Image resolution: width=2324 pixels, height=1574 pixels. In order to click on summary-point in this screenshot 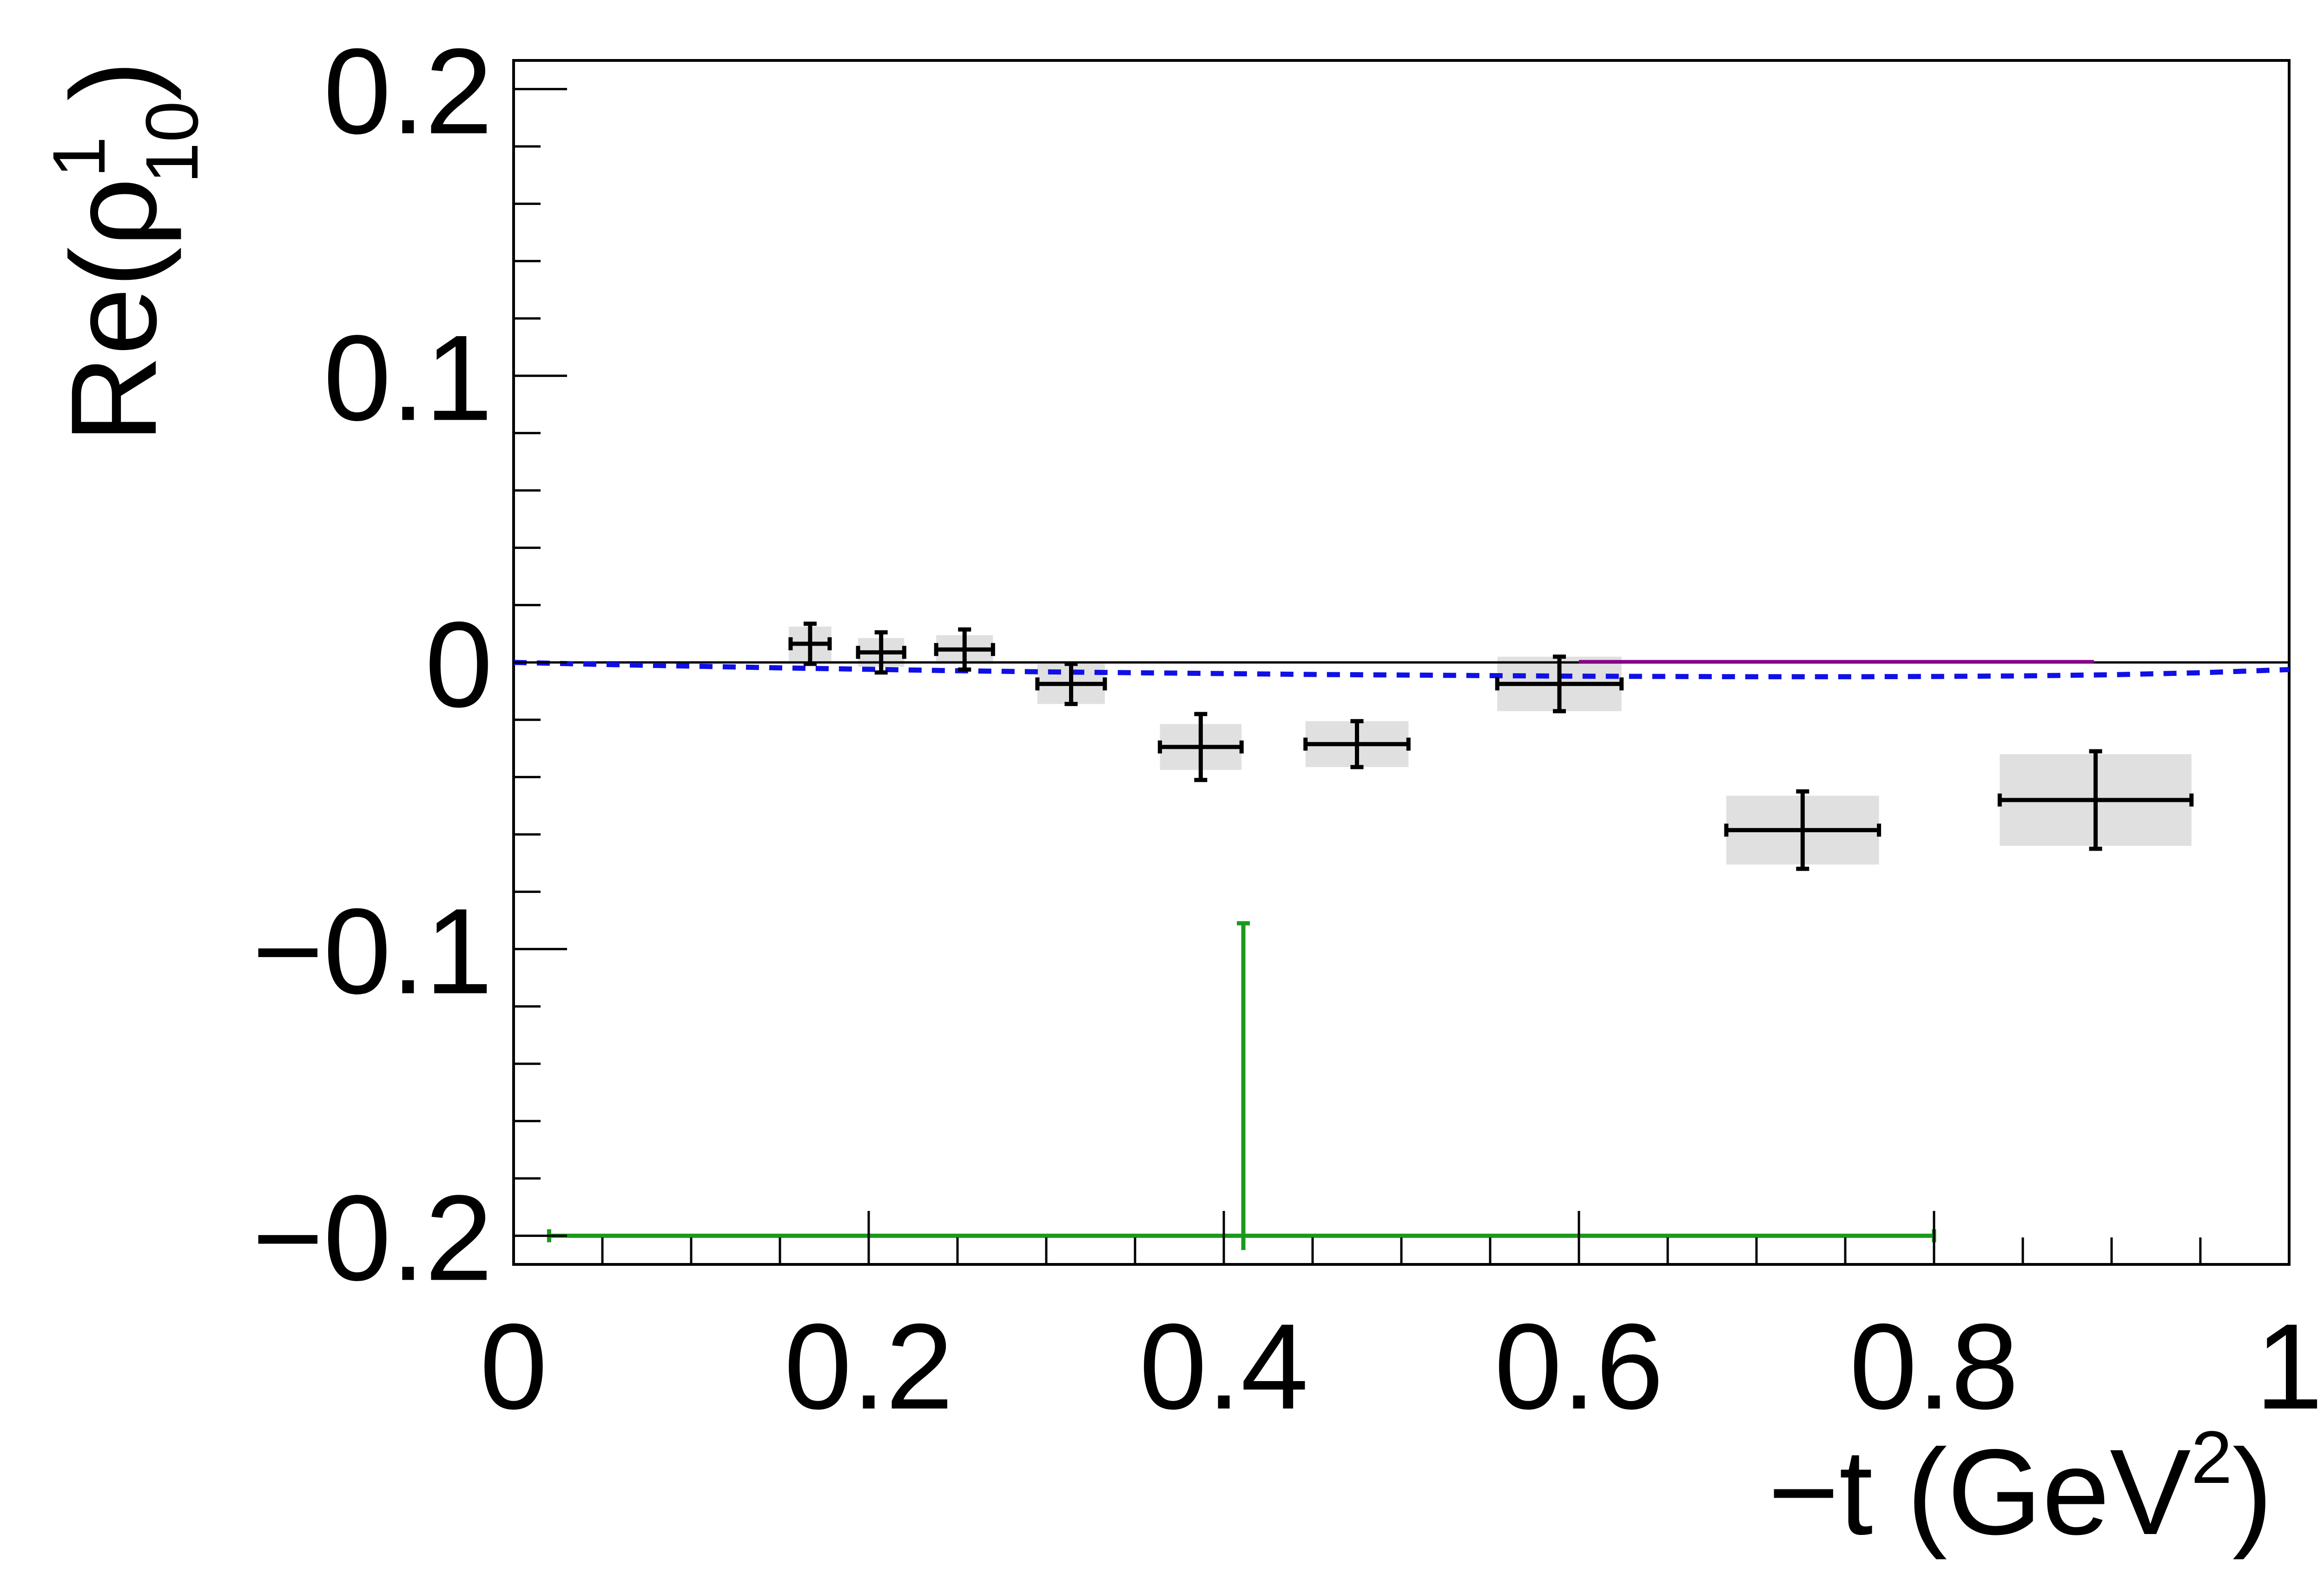, I will do `click(1241, 1085)`.